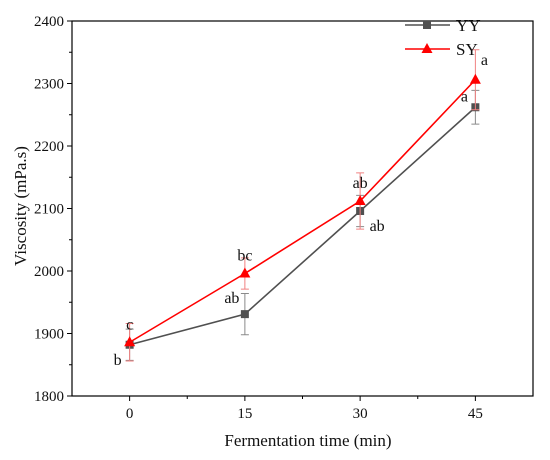 The image size is (550, 460). Describe the element at coordinates (443, 25) in the screenshot. I see `legend-item-yy: YY` at that location.